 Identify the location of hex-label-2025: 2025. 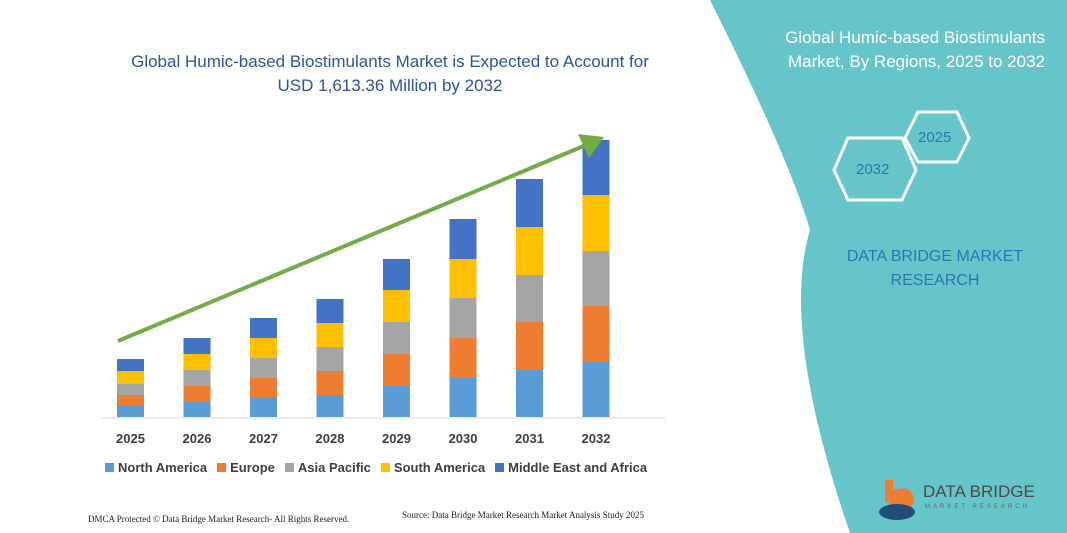
(935, 137).